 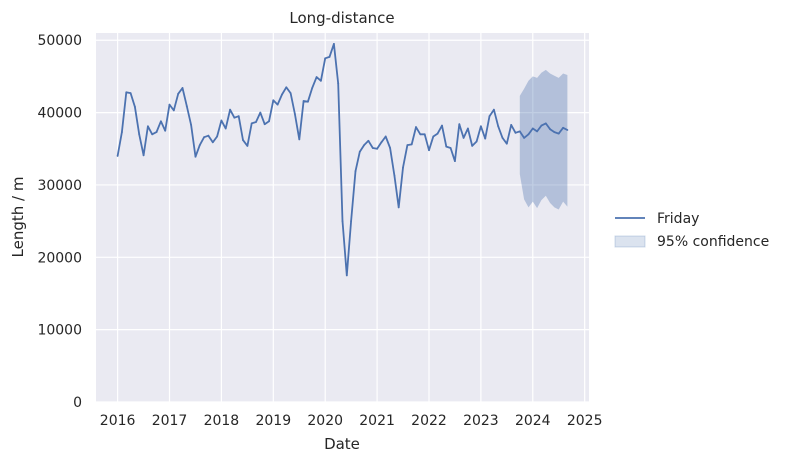 I want to click on chart-title: Long-distance, so click(x=341, y=18).